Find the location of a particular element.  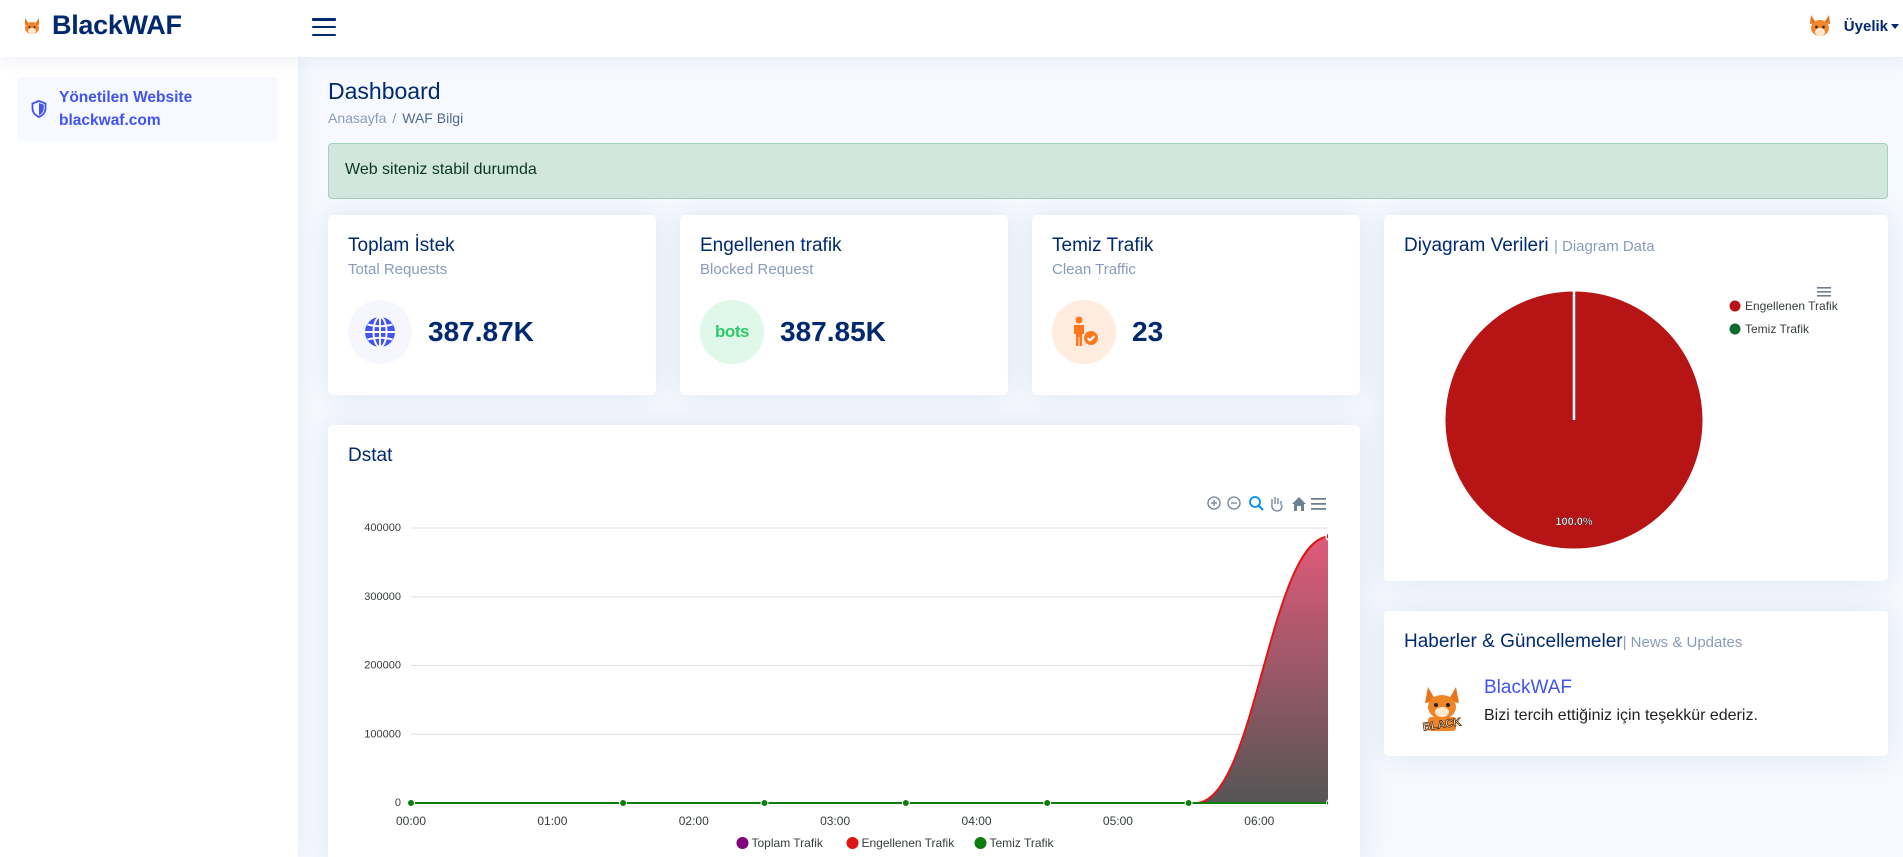

avatar is located at coordinates (1819, 25).